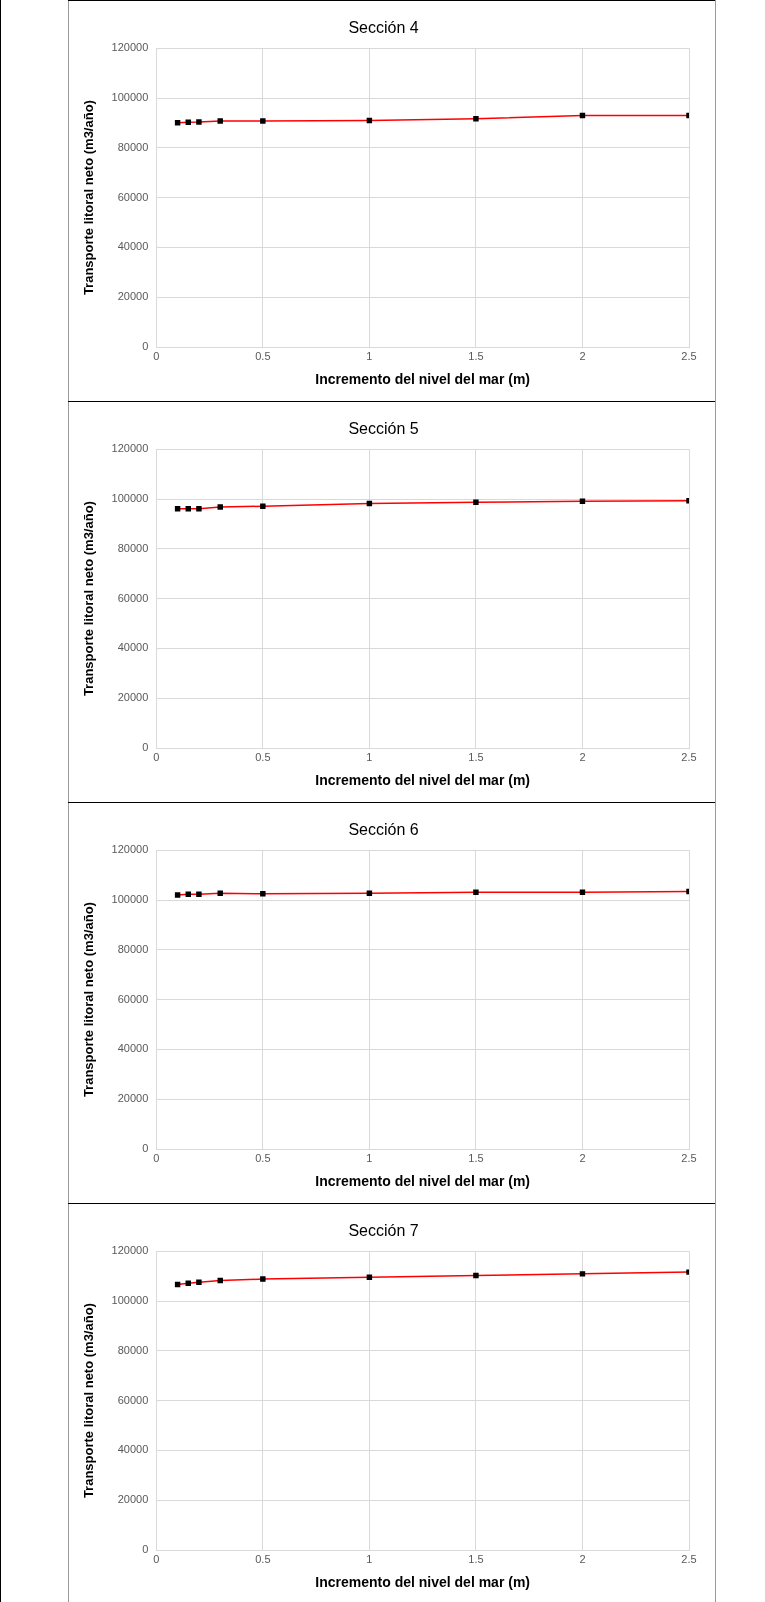 This screenshot has width=765, height=1602. Describe the element at coordinates (383, 28) in the screenshot. I see `chart-title: Sección 4` at that location.